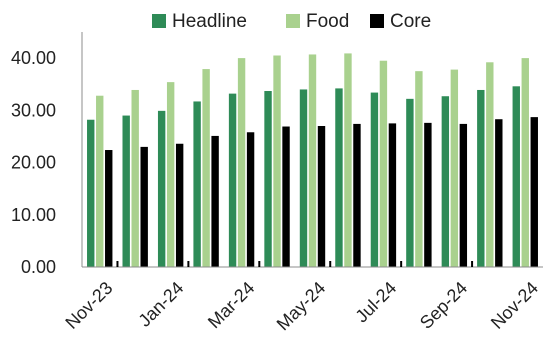  What do you see at coordinates (33, 110) in the screenshot?
I see `y-tick-label: 30.00` at bounding box center [33, 110].